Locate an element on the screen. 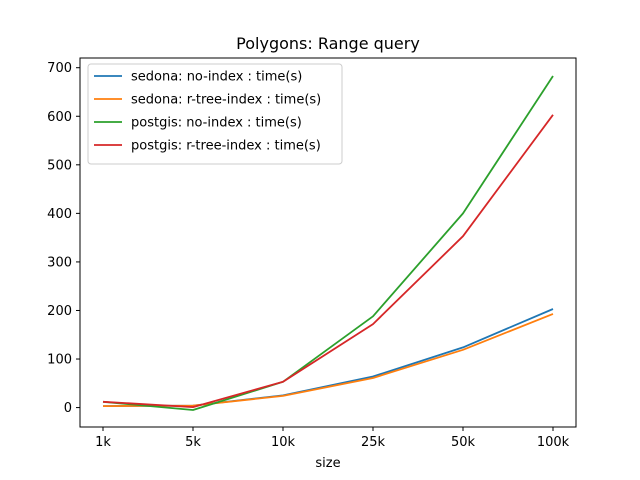 Image resolution: width=640 pixels, height=480 pixels. y-axis: 0 100 200 300 400 500 600 700 is located at coordinates (63, 238).